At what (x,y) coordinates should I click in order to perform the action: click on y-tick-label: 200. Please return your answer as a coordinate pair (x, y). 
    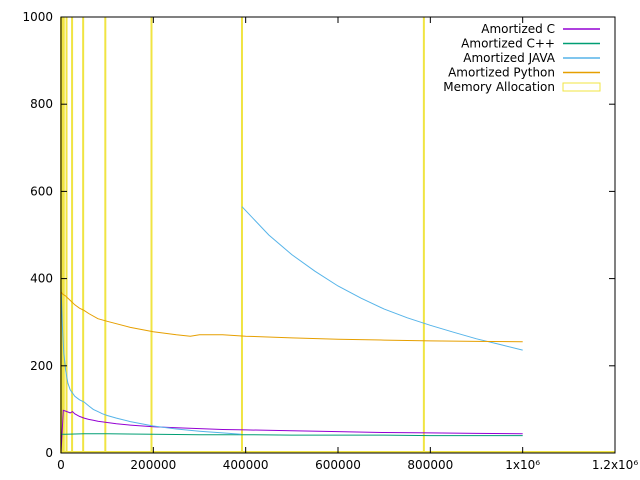
    Looking at the image, I should click on (41, 366).